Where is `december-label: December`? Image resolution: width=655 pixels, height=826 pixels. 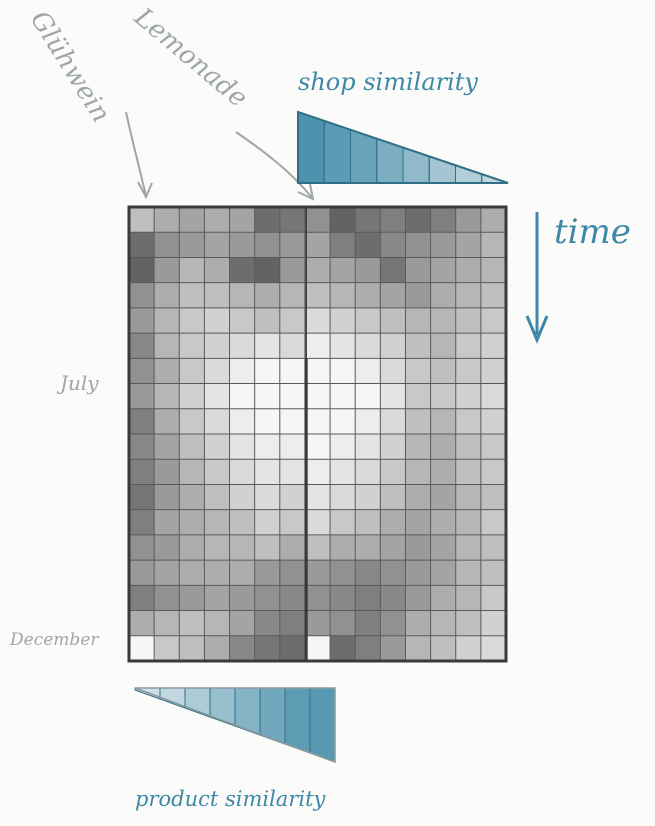 december-label: December is located at coordinates (54, 640).